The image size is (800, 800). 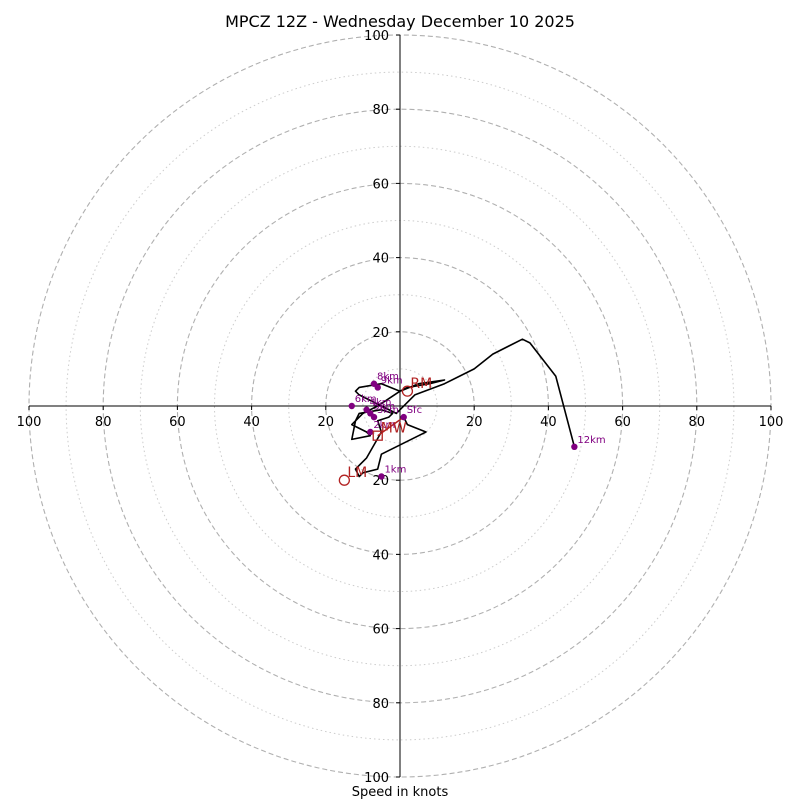 What do you see at coordinates (395, 469) in the screenshot?
I see `level-label-1: 1km` at bounding box center [395, 469].